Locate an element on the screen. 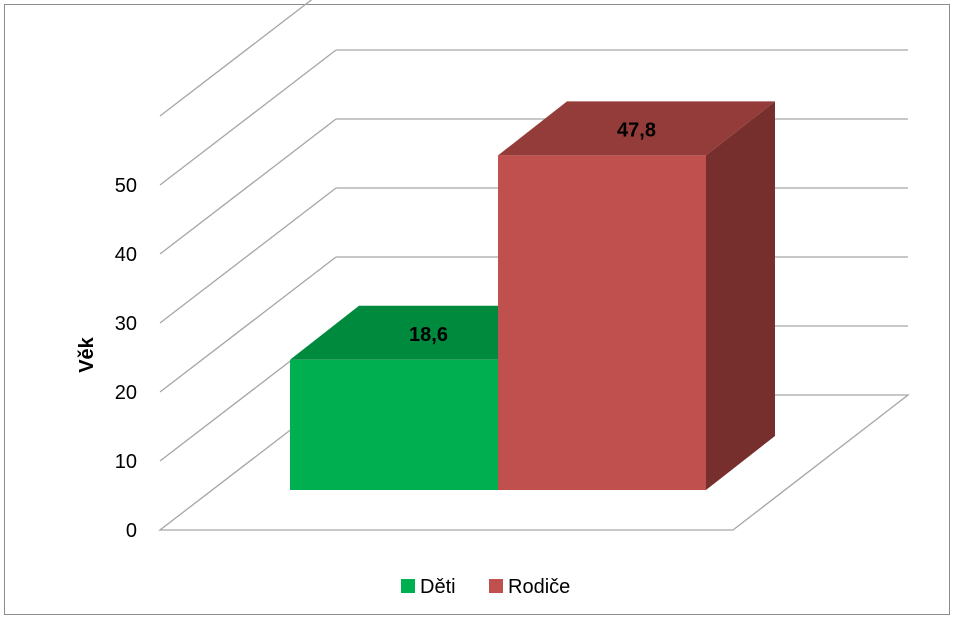 This screenshot has width=956, height=619. legend-label: Rodiče is located at coordinates (539, 587).